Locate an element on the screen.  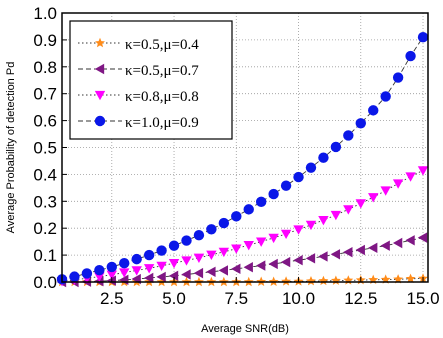
legend-label: κ=0.8,μ=0.8 is located at coordinates (162, 97).